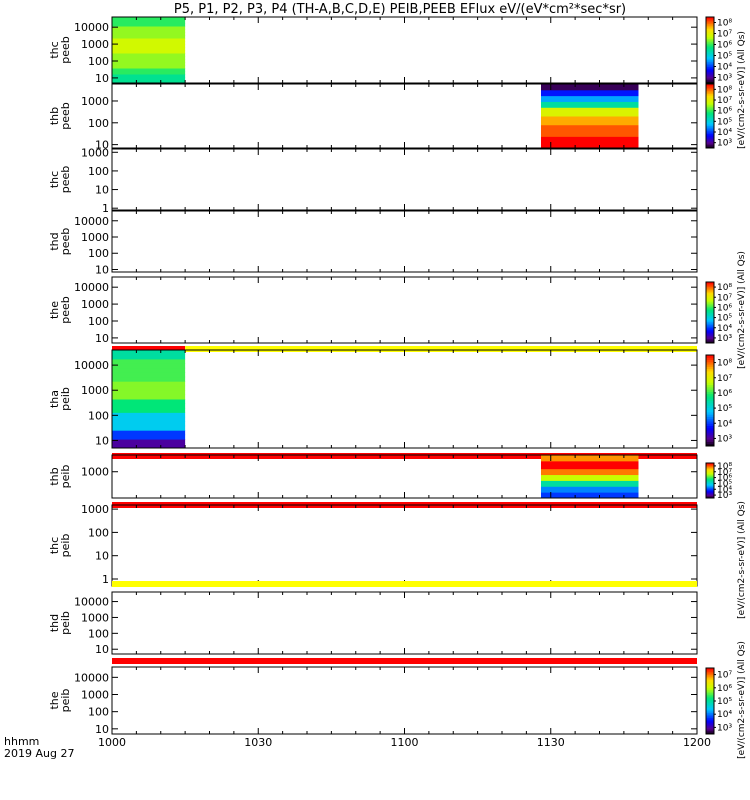  What do you see at coordinates (258, 742) in the screenshot?
I see `time-tick-label: 1030` at bounding box center [258, 742].